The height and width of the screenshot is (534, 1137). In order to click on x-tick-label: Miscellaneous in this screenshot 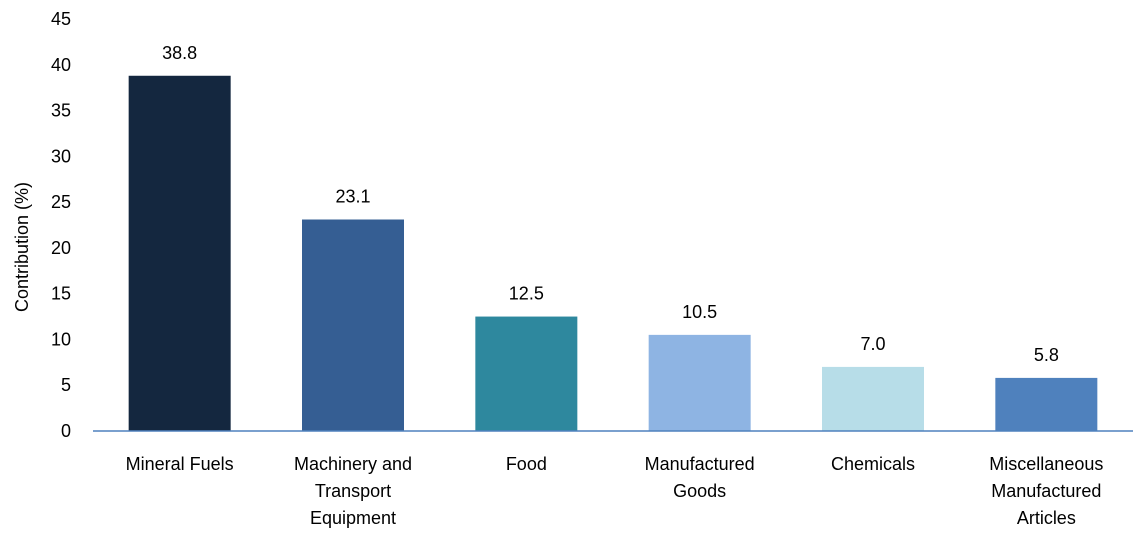, I will do `click(1046, 464)`.